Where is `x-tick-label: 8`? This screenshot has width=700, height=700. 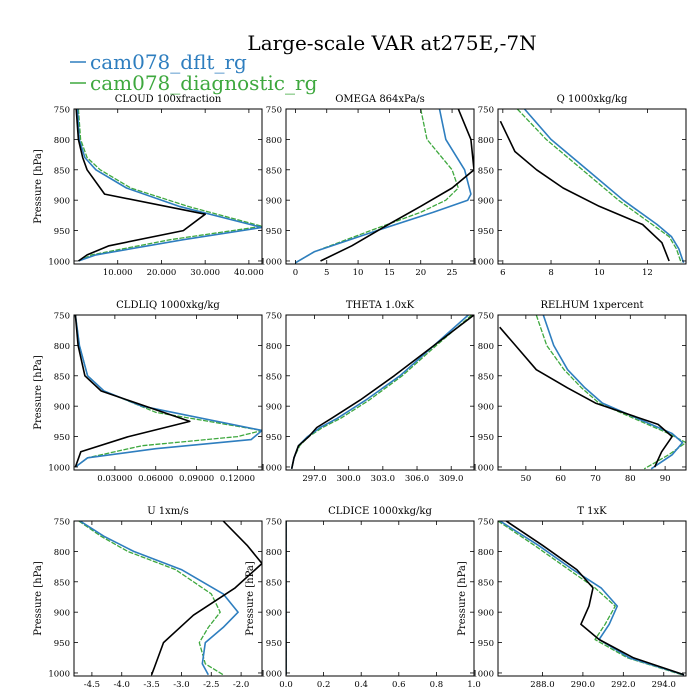 x-tick-label: 8 is located at coordinates (550, 273).